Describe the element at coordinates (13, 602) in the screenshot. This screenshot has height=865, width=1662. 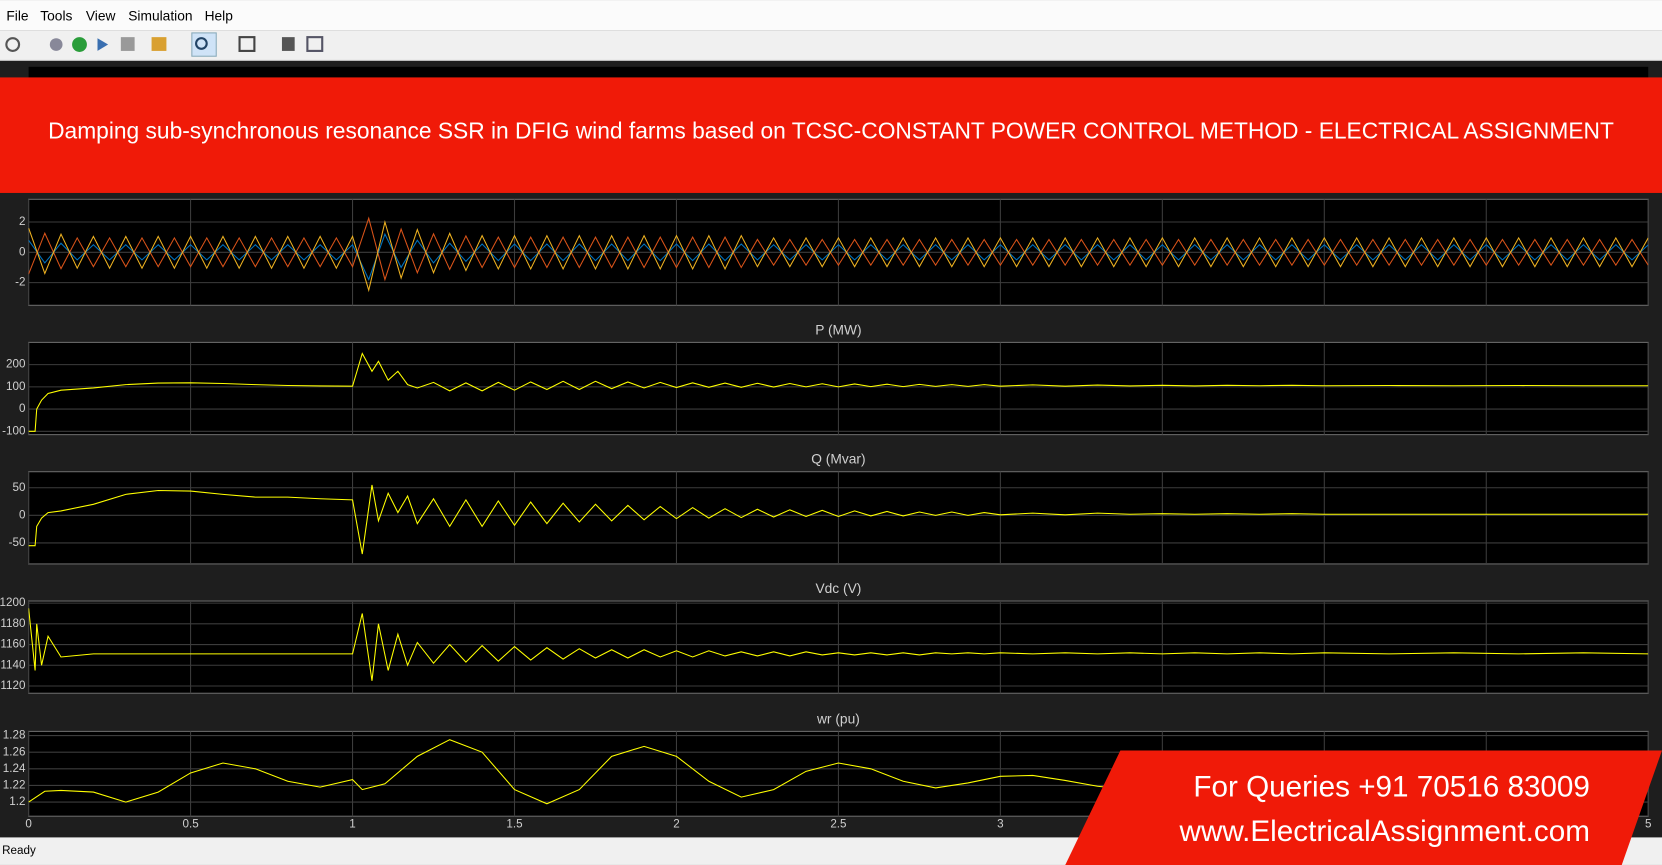
I see `y-tick-label: 1200` at that location.